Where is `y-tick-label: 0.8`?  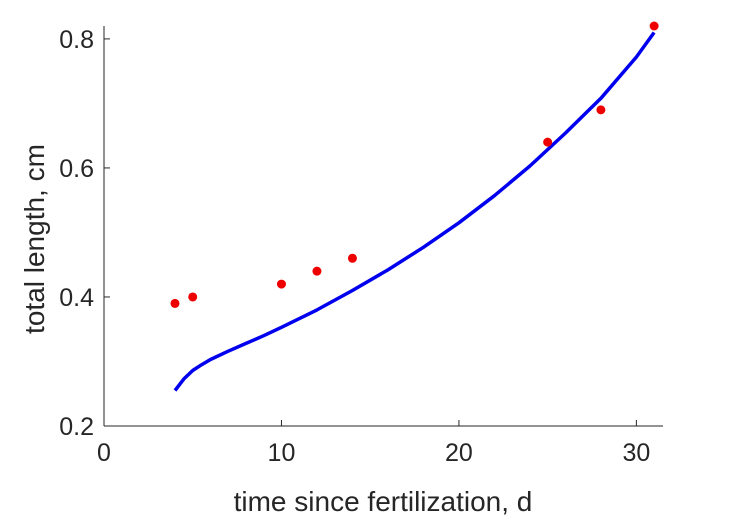
y-tick-label: 0.8 is located at coordinates (76, 40).